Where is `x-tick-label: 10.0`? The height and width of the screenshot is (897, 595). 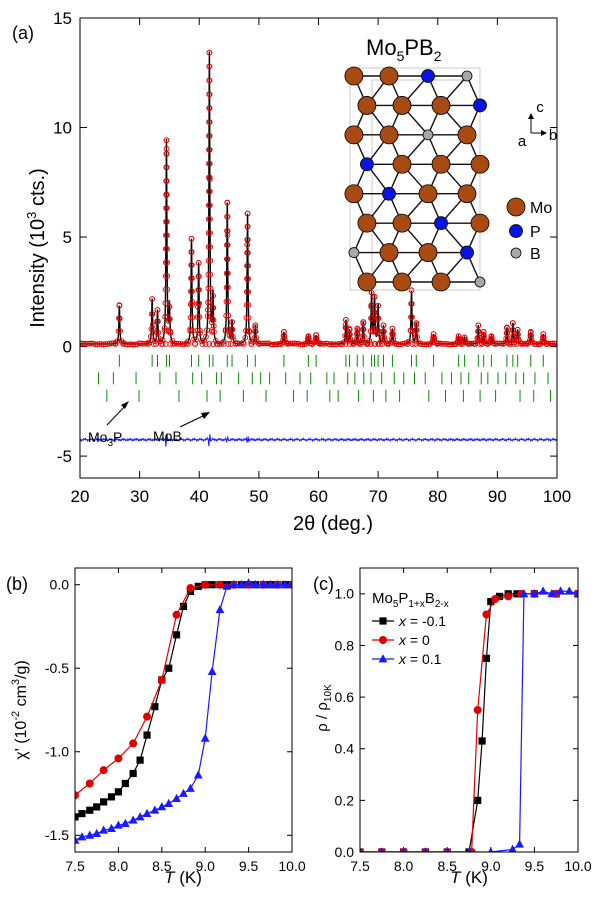 x-tick-label: 10.0 is located at coordinates (291, 866).